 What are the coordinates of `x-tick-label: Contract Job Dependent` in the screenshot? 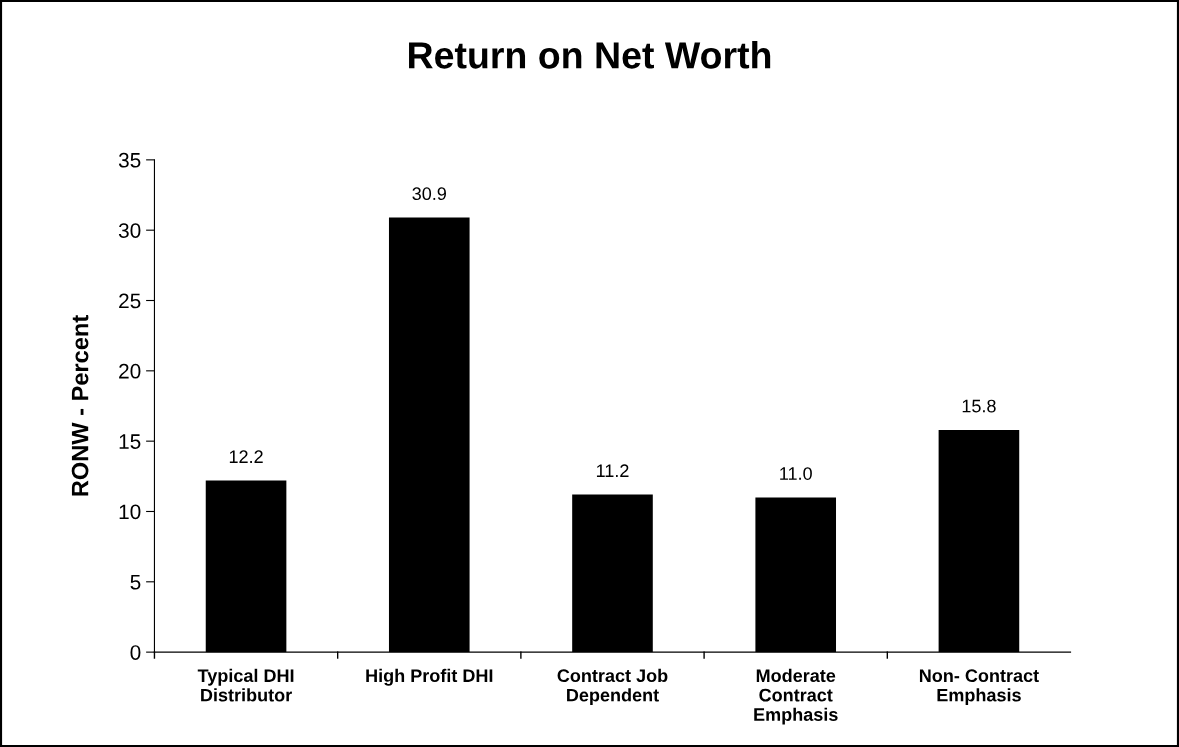 It's located at (612, 687).